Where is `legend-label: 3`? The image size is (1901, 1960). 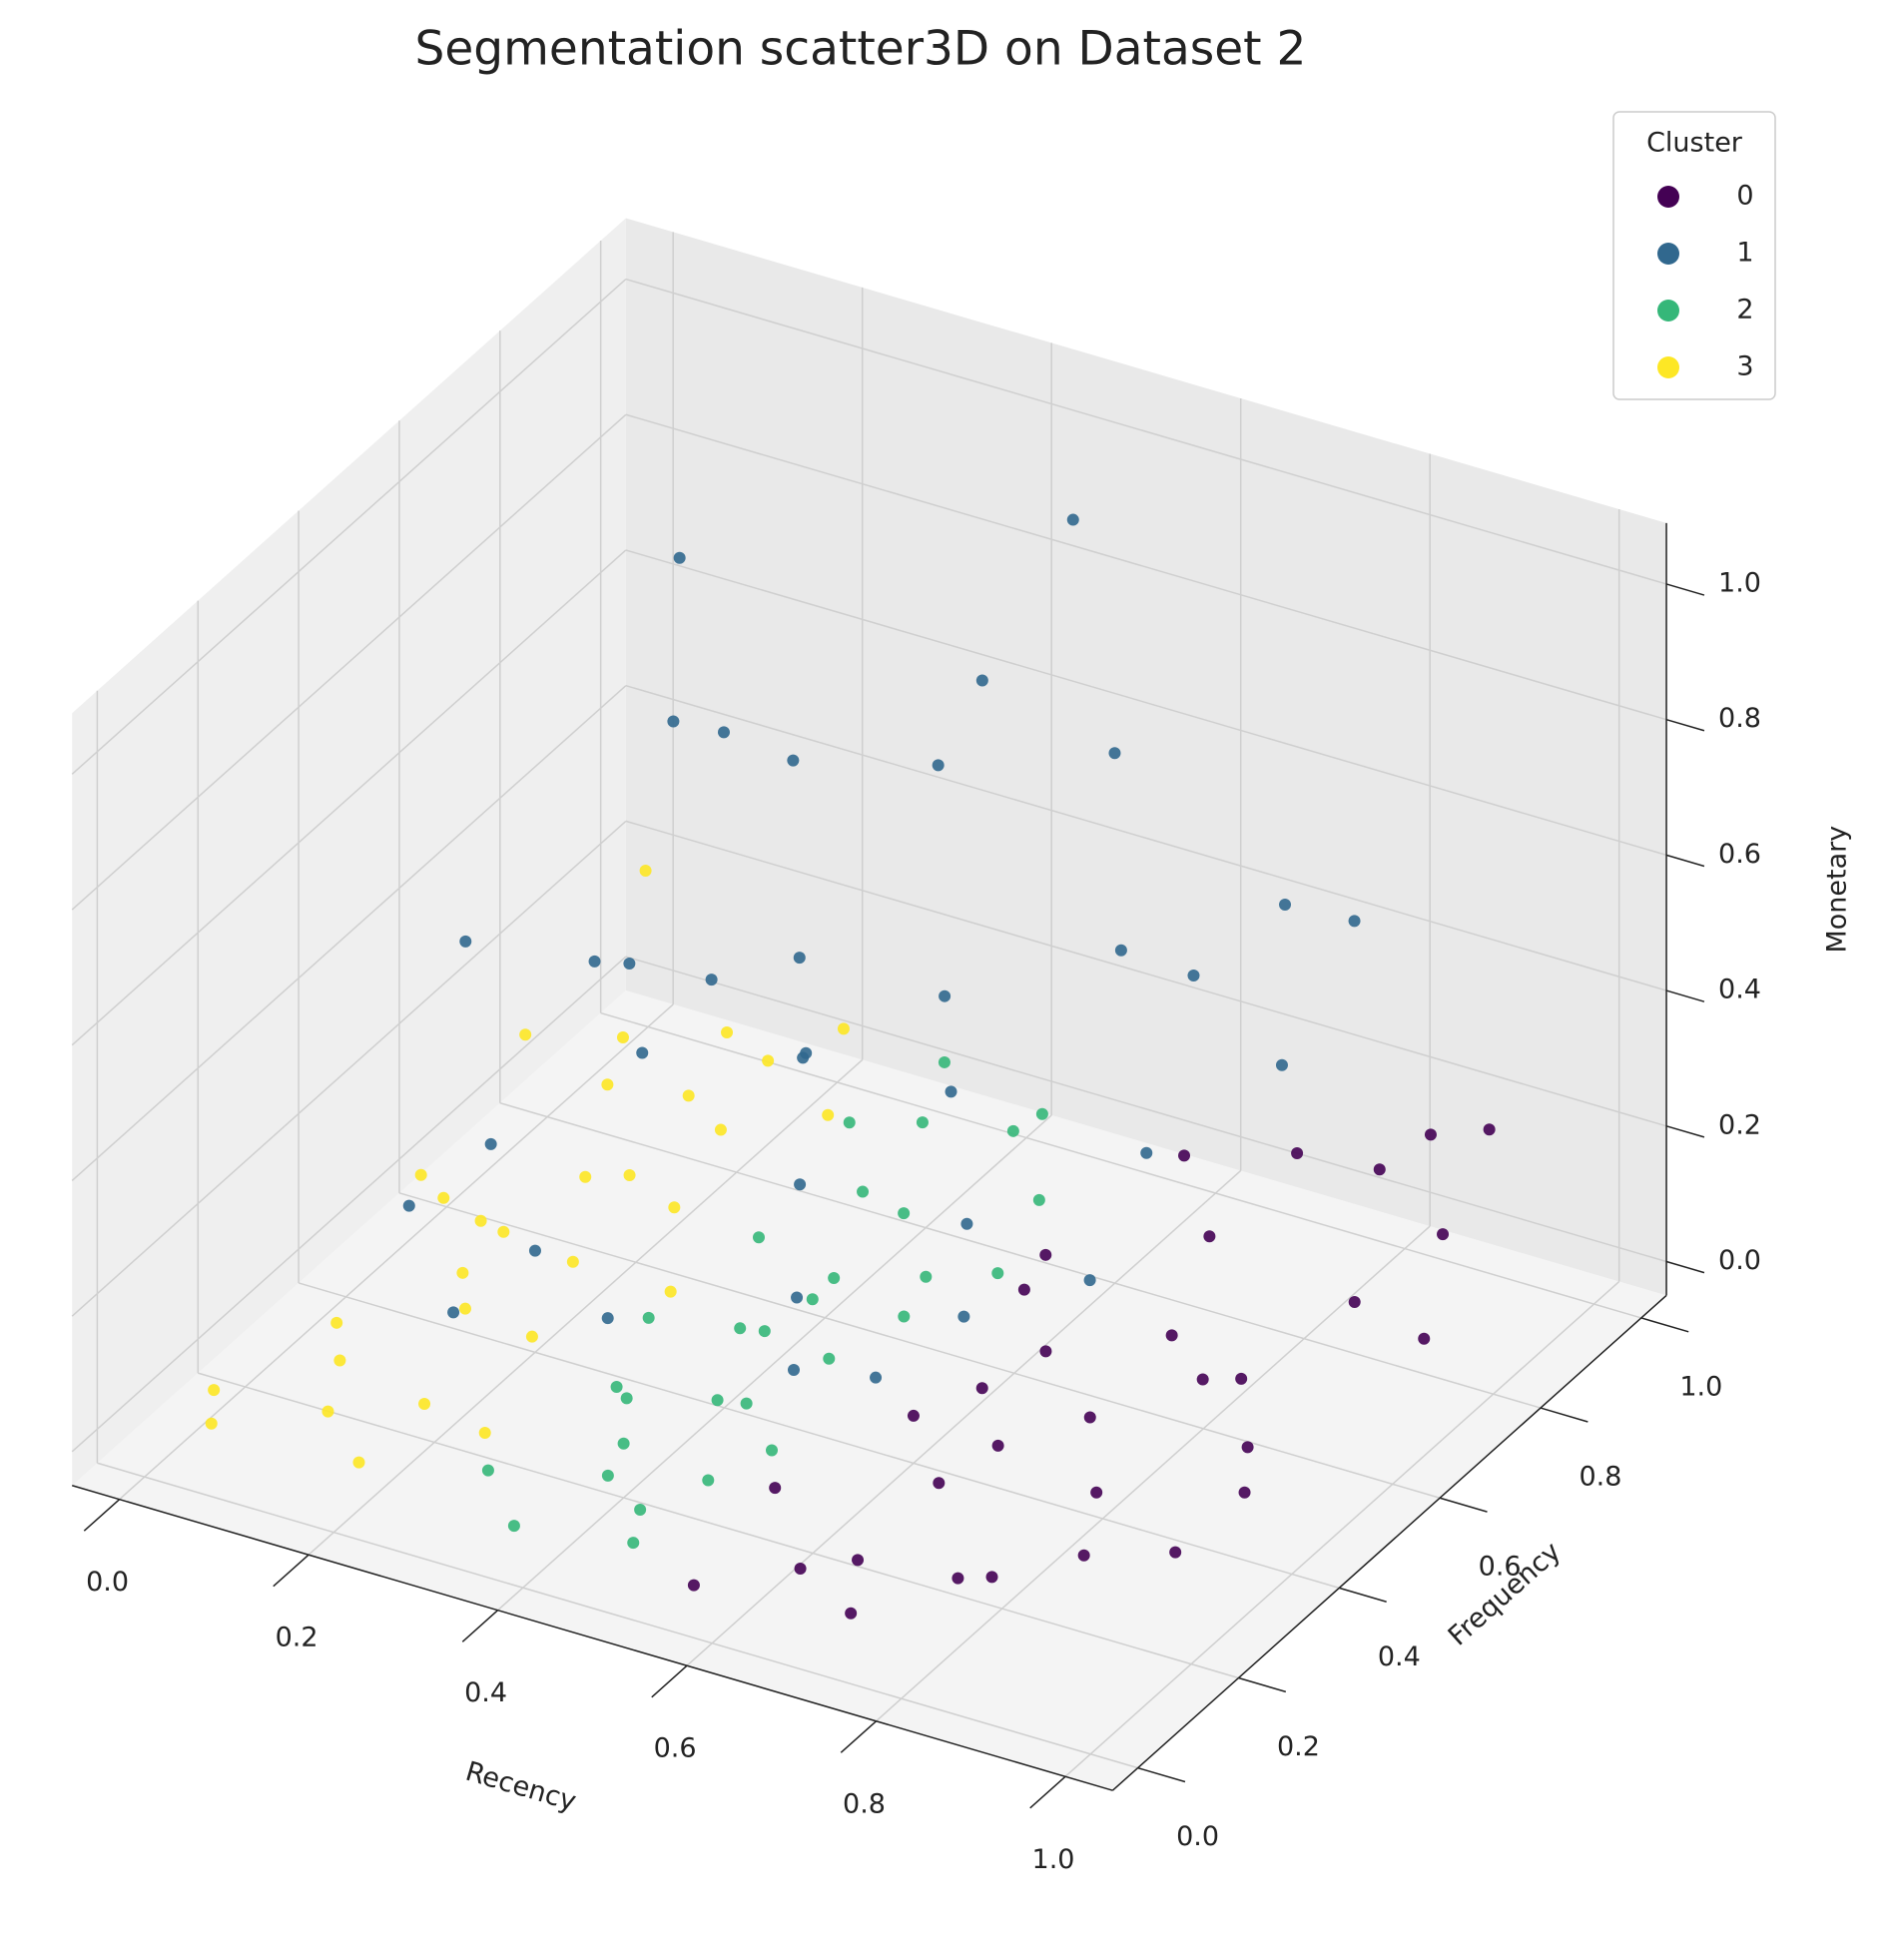
legend-label: 3 is located at coordinates (1744, 366).